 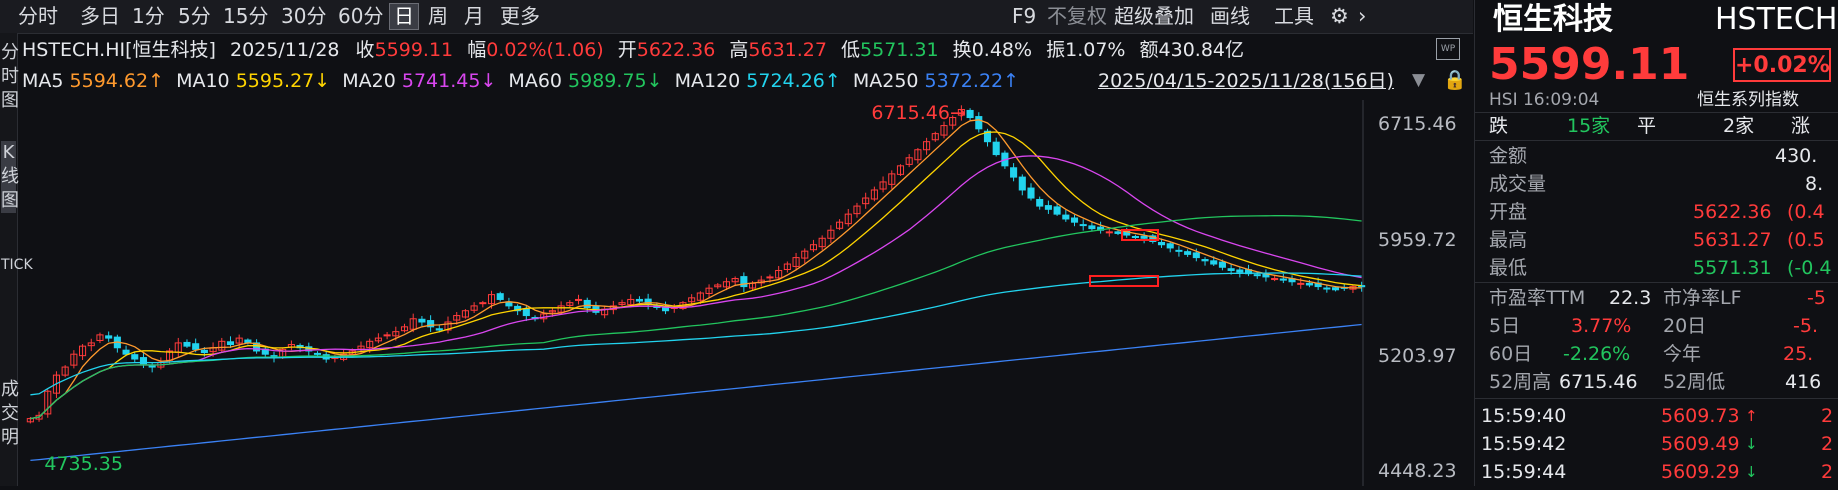 What do you see at coordinates (1448, 49) in the screenshot?
I see `watermark-icon: WP` at bounding box center [1448, 49].